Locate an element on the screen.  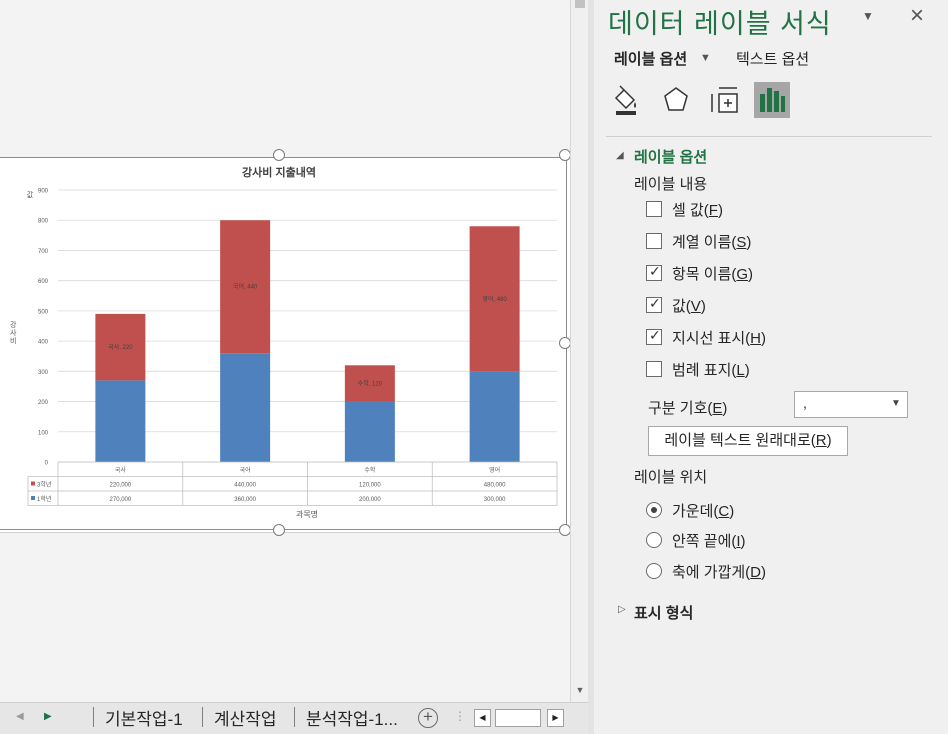
y-tick-label: 200 is located at coordinates (43, 403).